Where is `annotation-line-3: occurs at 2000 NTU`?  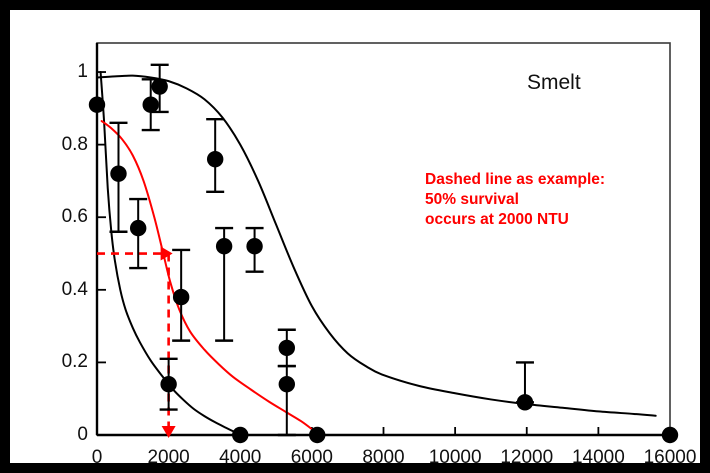 annotation-line-3: occurs at 2000 NTU is located at coordinates (497, 219).